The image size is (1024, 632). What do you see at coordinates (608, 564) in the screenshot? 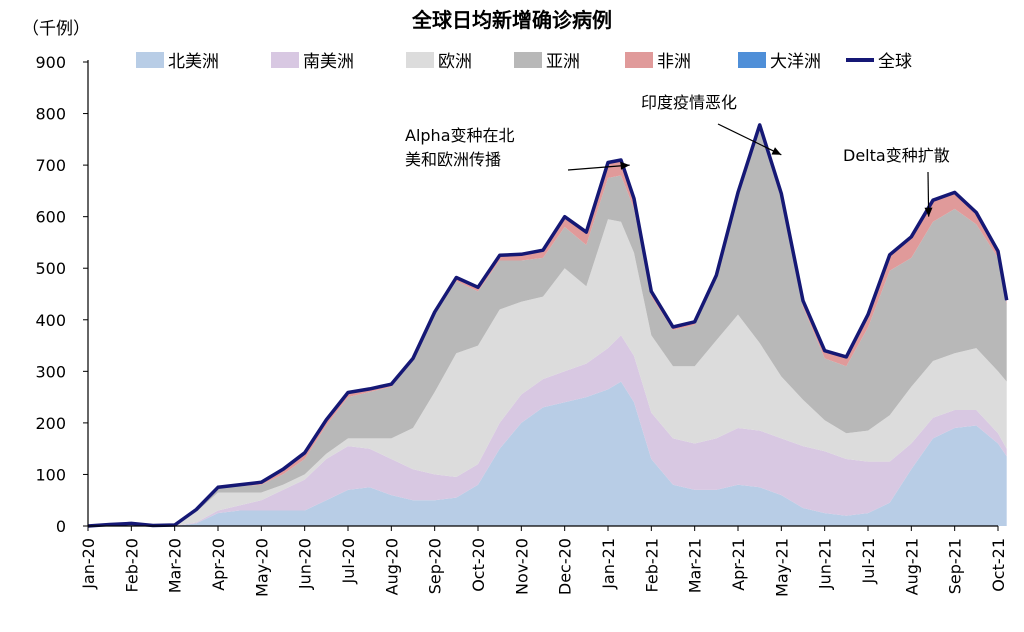
I see `x-tick-label-12: Jan-21` at bounding box center [608, 564].